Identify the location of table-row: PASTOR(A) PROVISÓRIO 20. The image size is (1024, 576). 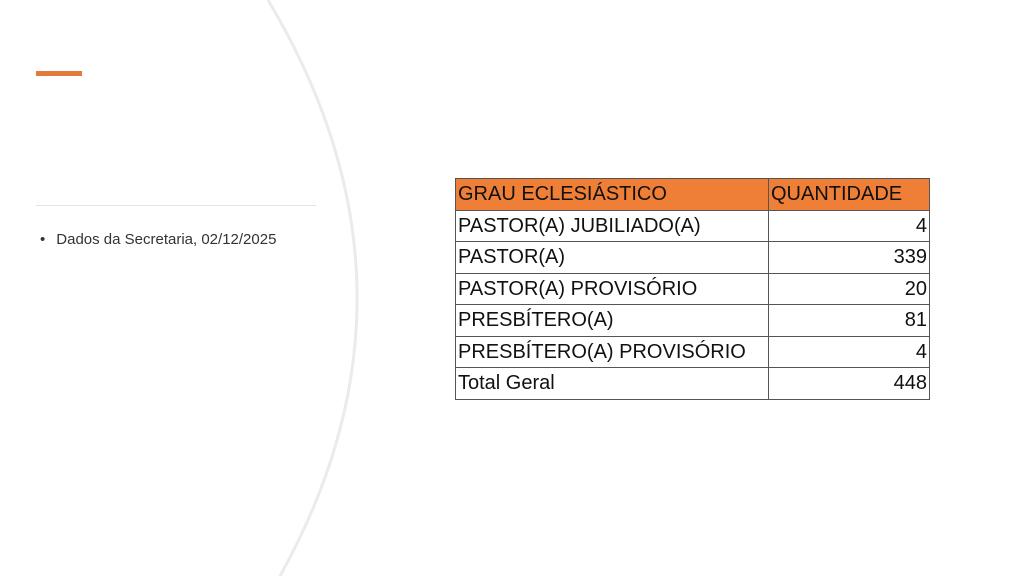
(692, 288).